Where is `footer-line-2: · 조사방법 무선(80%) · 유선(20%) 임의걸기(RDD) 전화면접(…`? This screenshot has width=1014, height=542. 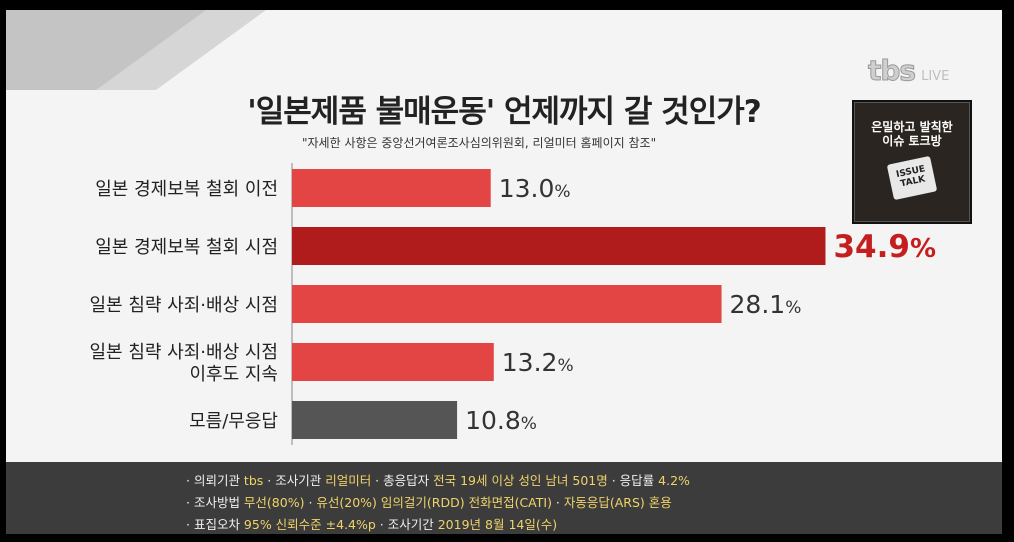 footer-line-2: · 조사방법 무선(80%) · 유선(20%) 임의걸기(RDD) 전화면접(… is located at coordinates (429, 501).